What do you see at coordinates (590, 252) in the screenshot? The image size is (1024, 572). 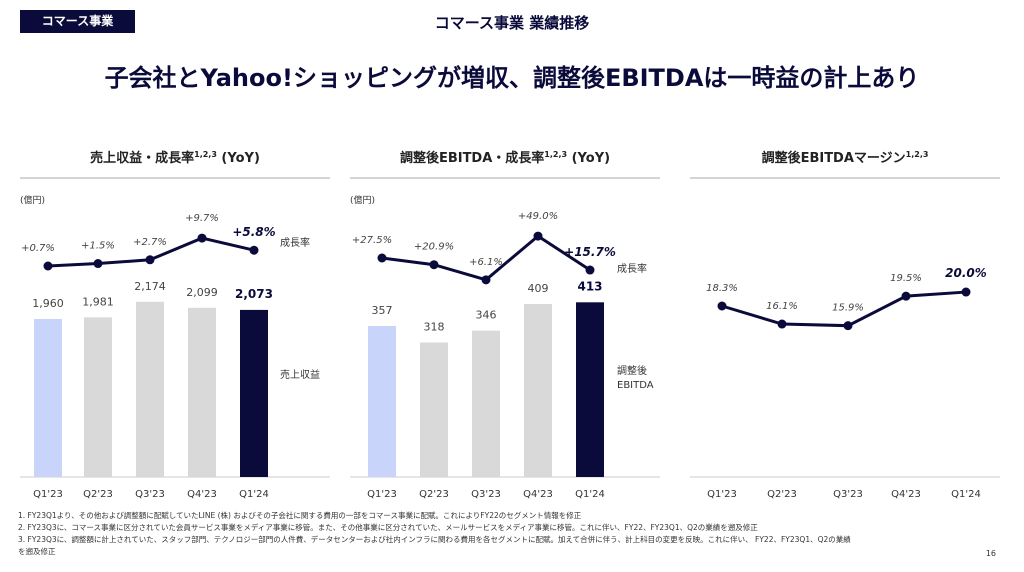 I see `line-value-label: +15.7%` at bounding box center [590, 252].